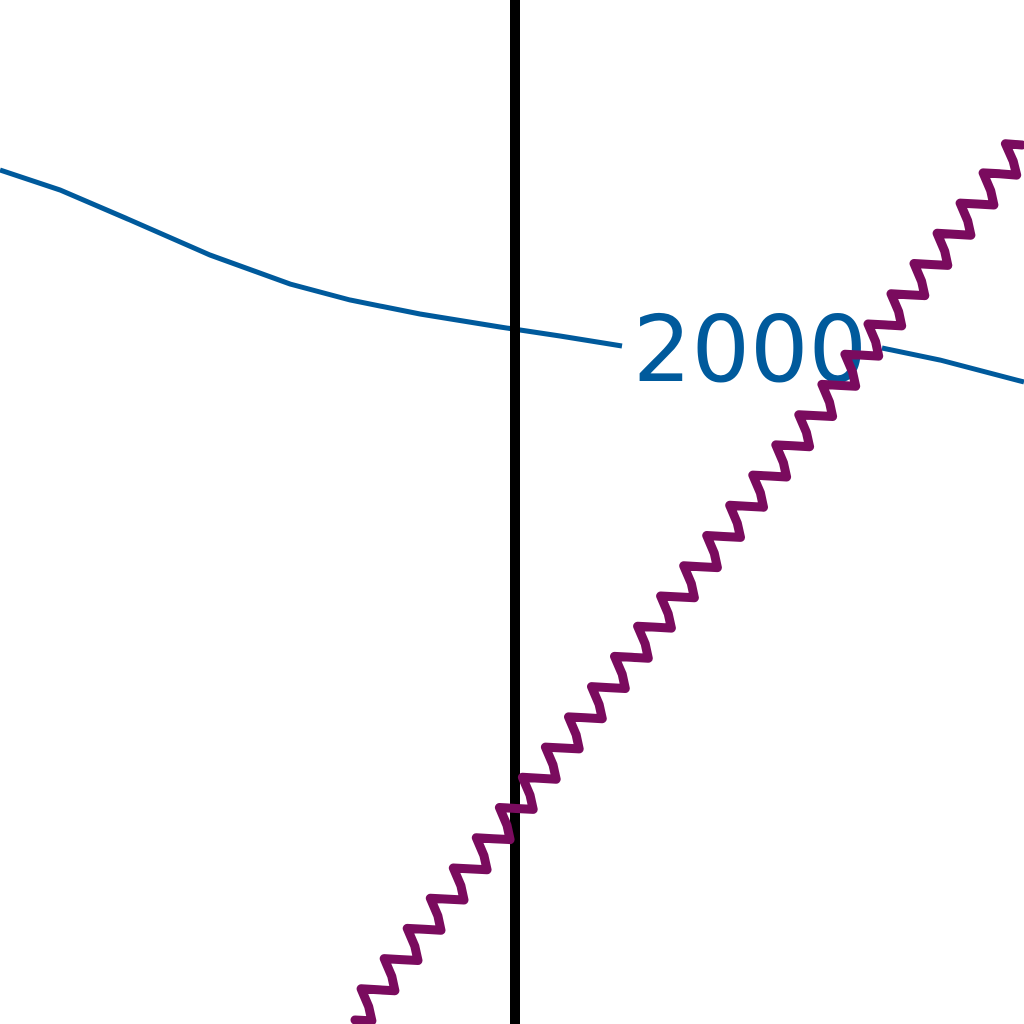 The image size is (1024, 1024). What do you see at coordinates (311, 258) in the screenshot?
I see `contour-line-segment-left` at bounding box center [311, 258].